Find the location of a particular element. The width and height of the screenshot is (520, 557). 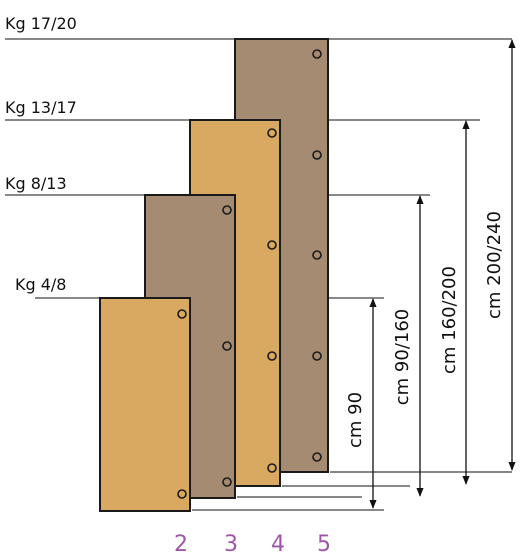

base-lines is located at coordinates (352, 491).